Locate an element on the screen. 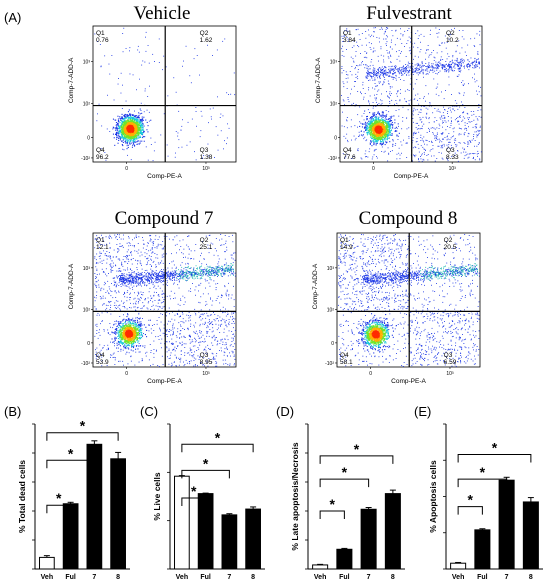 This screenshot has width=550, height=588. y-tick-label: 10³ is located at coordinates (87, 62).